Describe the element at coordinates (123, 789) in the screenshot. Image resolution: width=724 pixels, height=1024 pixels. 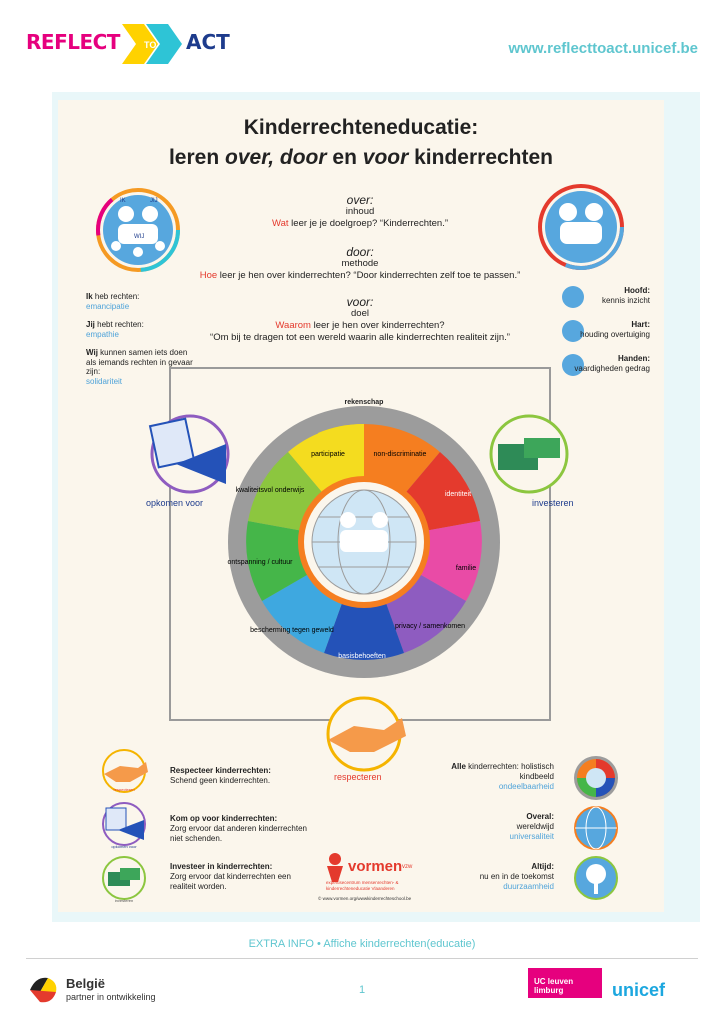
I see `svg-text: respecteren` at that location.